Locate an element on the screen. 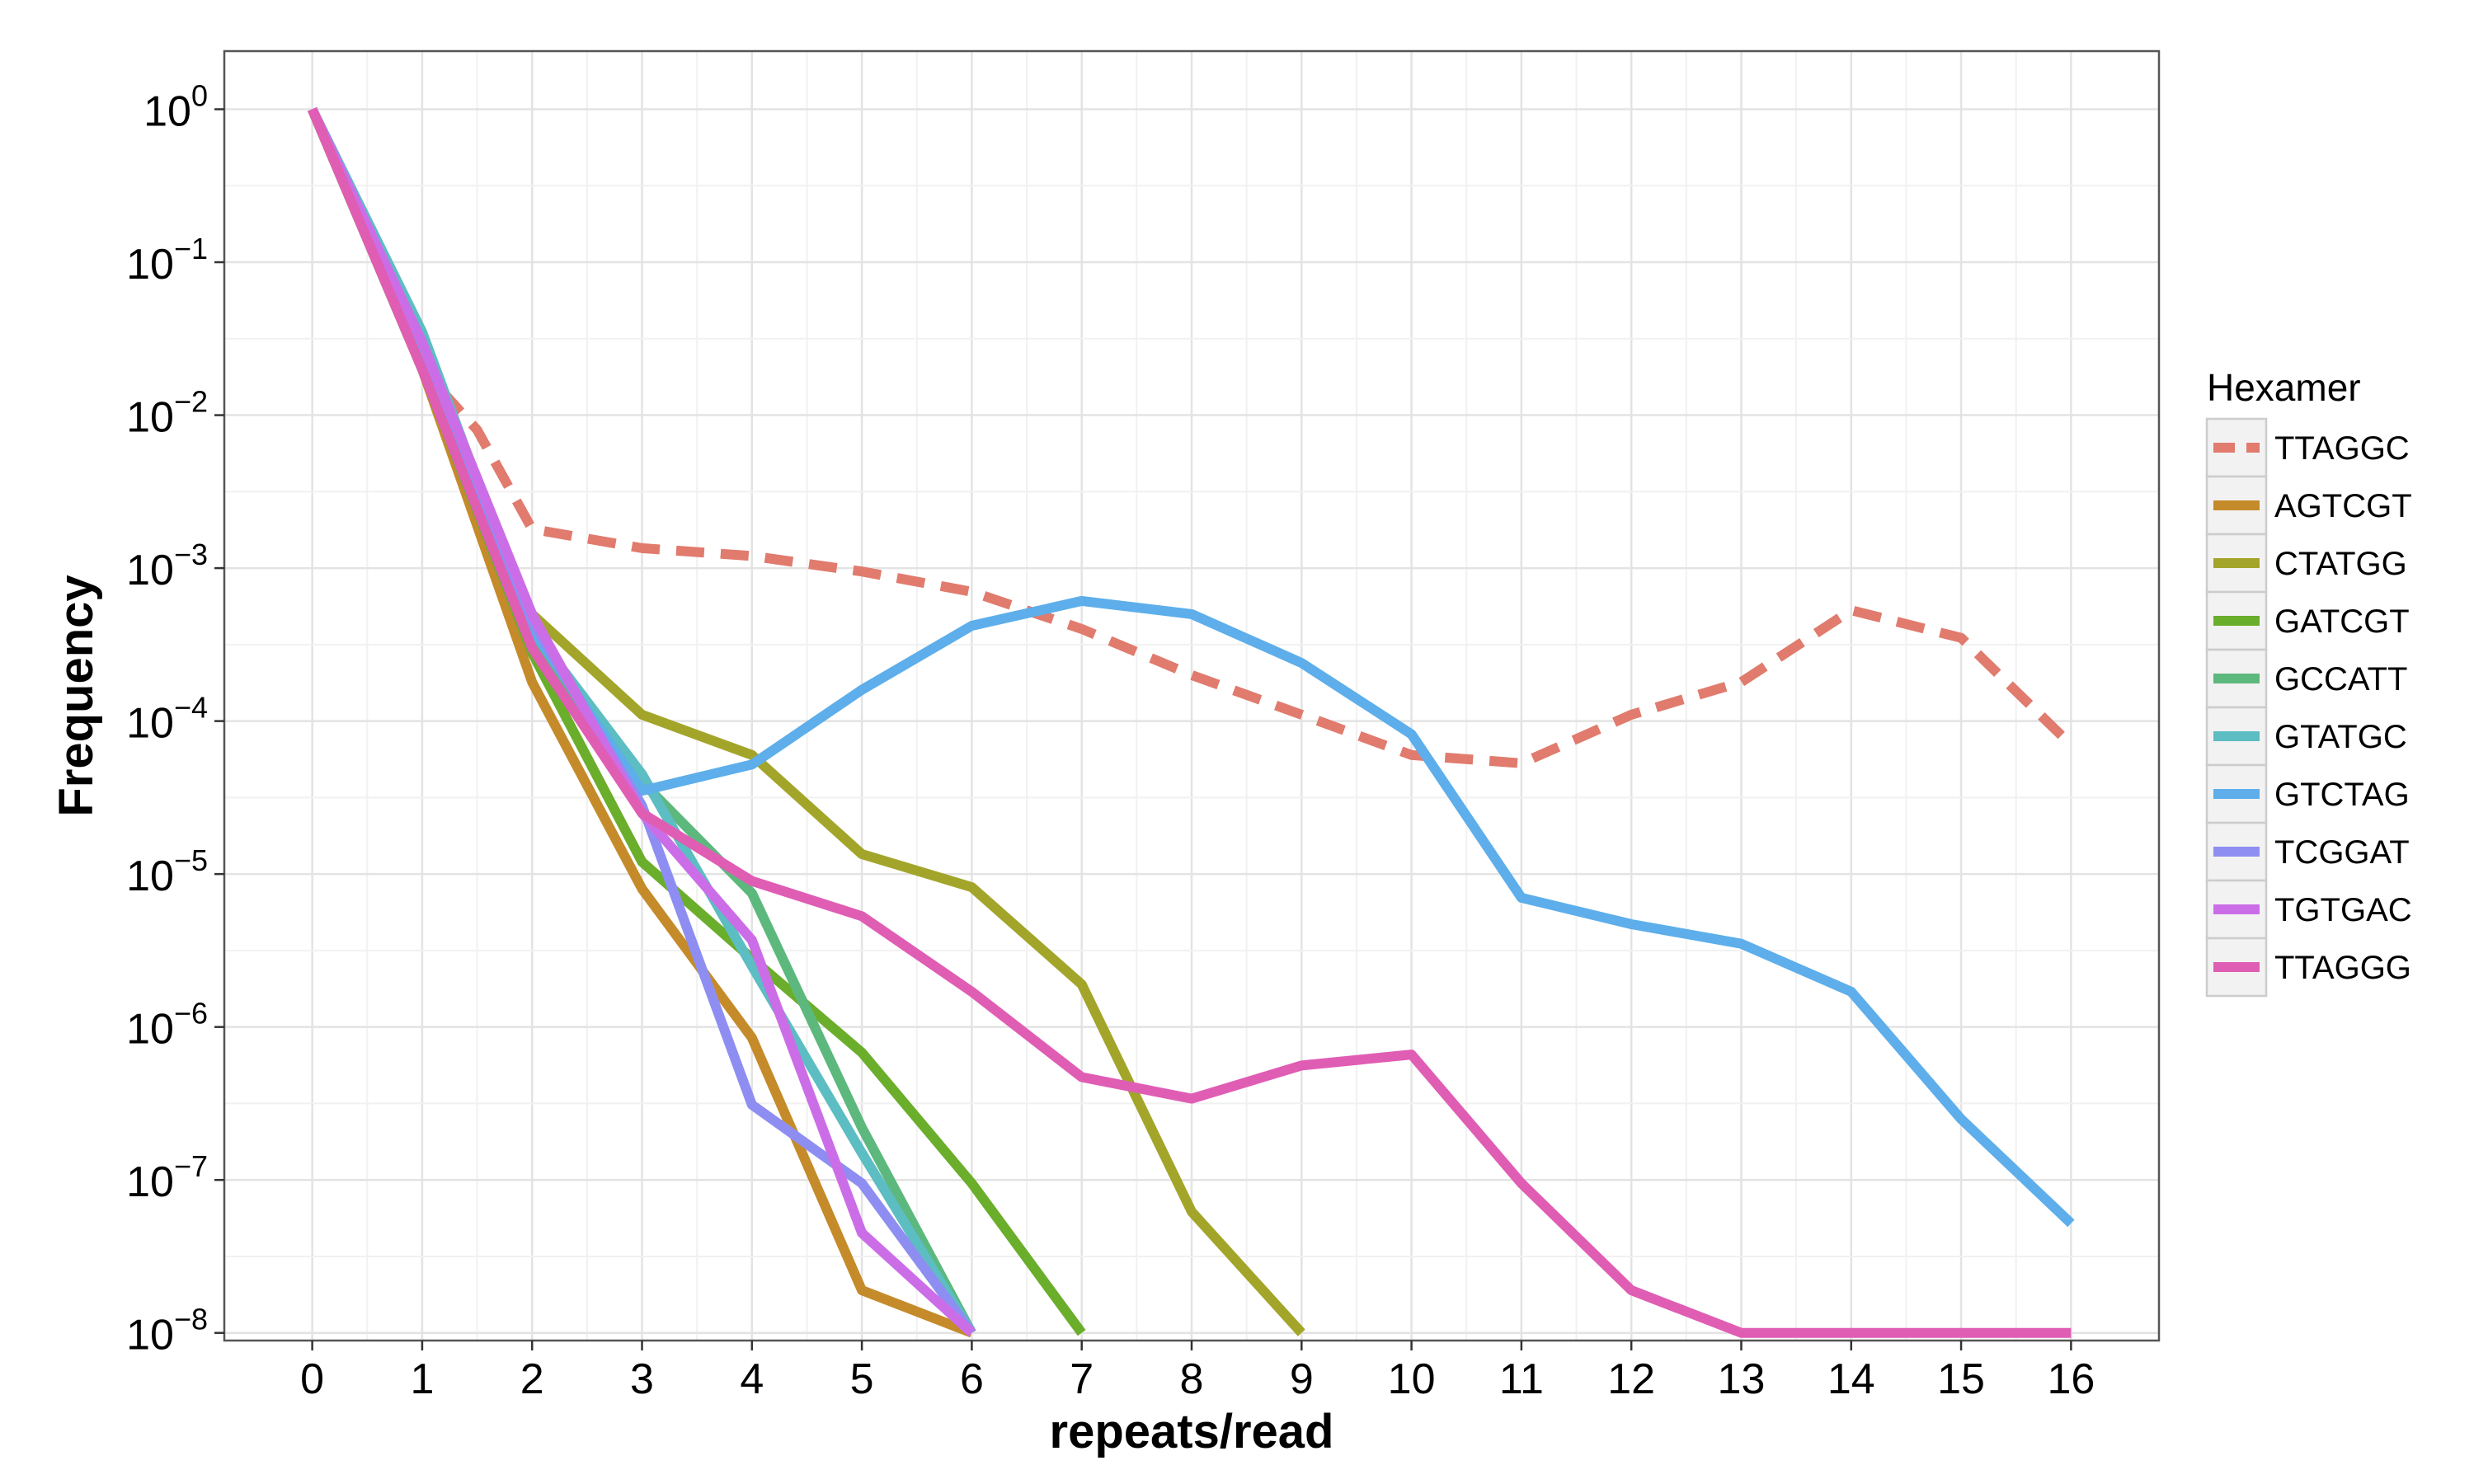 Image resolution: width=2474 pixels, height=1484 pixels. x-tick-label: 2 is located at coordinates (532, 1379).